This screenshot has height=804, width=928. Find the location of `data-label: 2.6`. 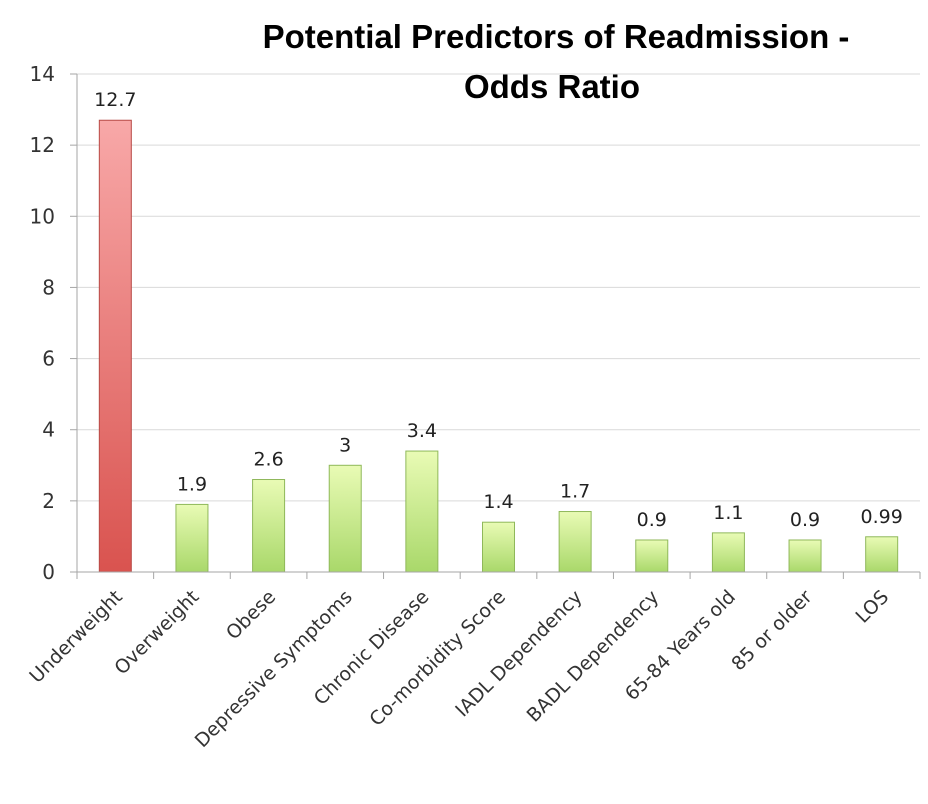

data-label: 2.6 is located at coordinates (268, 460).